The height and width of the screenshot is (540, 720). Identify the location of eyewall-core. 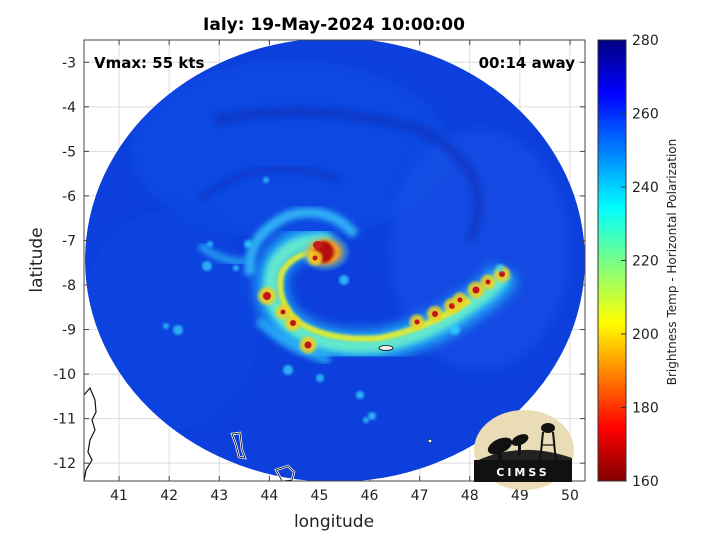
(325, 252).